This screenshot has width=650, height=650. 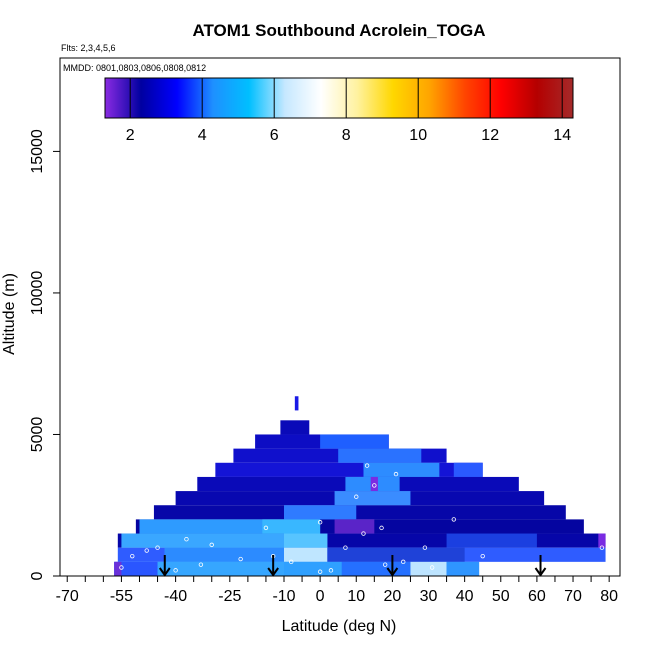 I want to click on y-tick-label: 0, so click(x=37, y=575).